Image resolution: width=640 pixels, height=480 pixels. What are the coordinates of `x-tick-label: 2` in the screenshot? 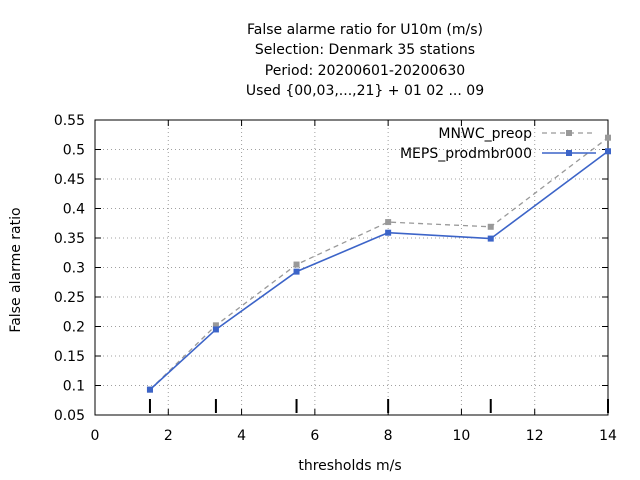 It's located at (168, 436).